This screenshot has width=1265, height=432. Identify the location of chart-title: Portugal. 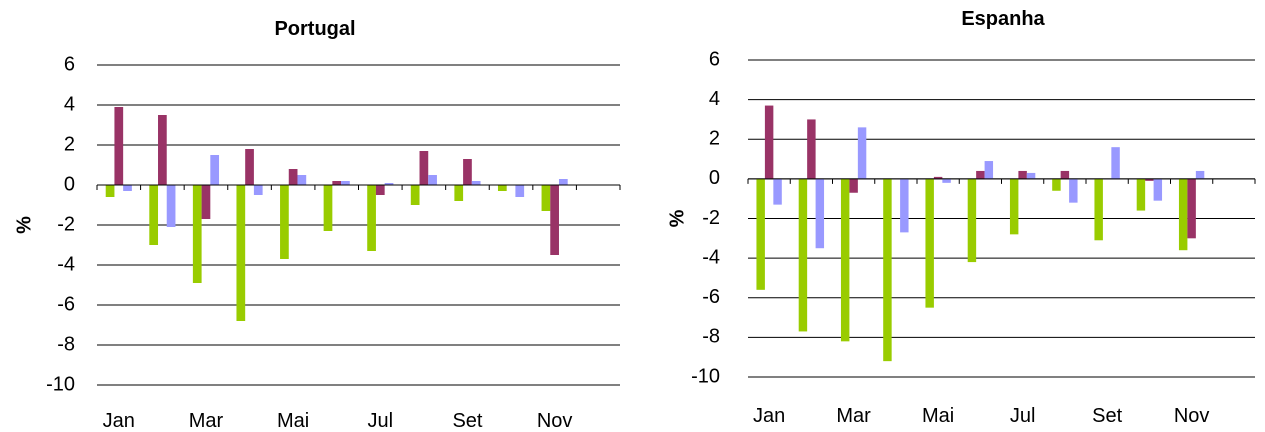
(314, 29).